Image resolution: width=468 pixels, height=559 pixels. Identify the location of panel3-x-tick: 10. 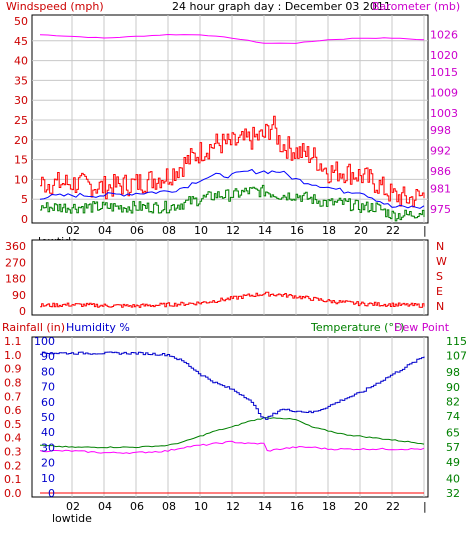
(201, 506).